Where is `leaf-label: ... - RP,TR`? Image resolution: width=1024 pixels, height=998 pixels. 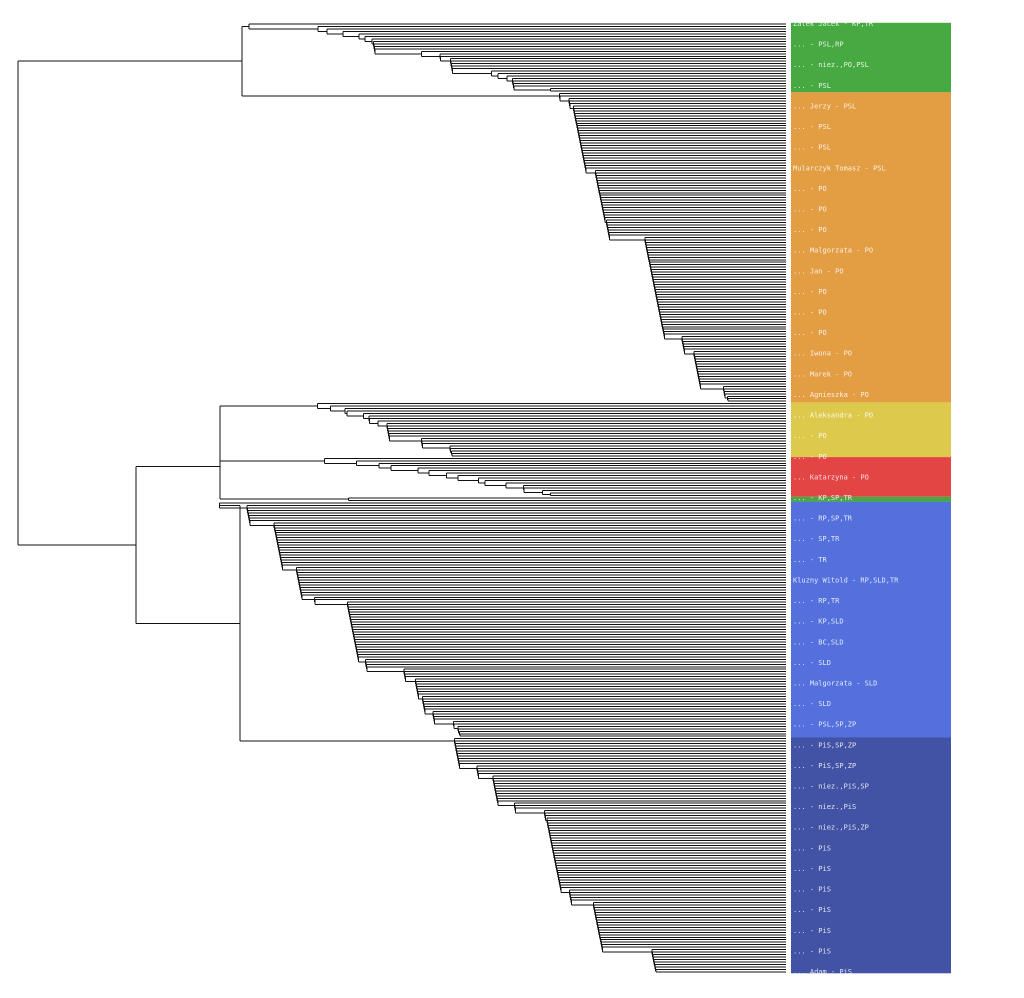 leaf-label: ... - RP,TR is located at coordinates (816, 601).